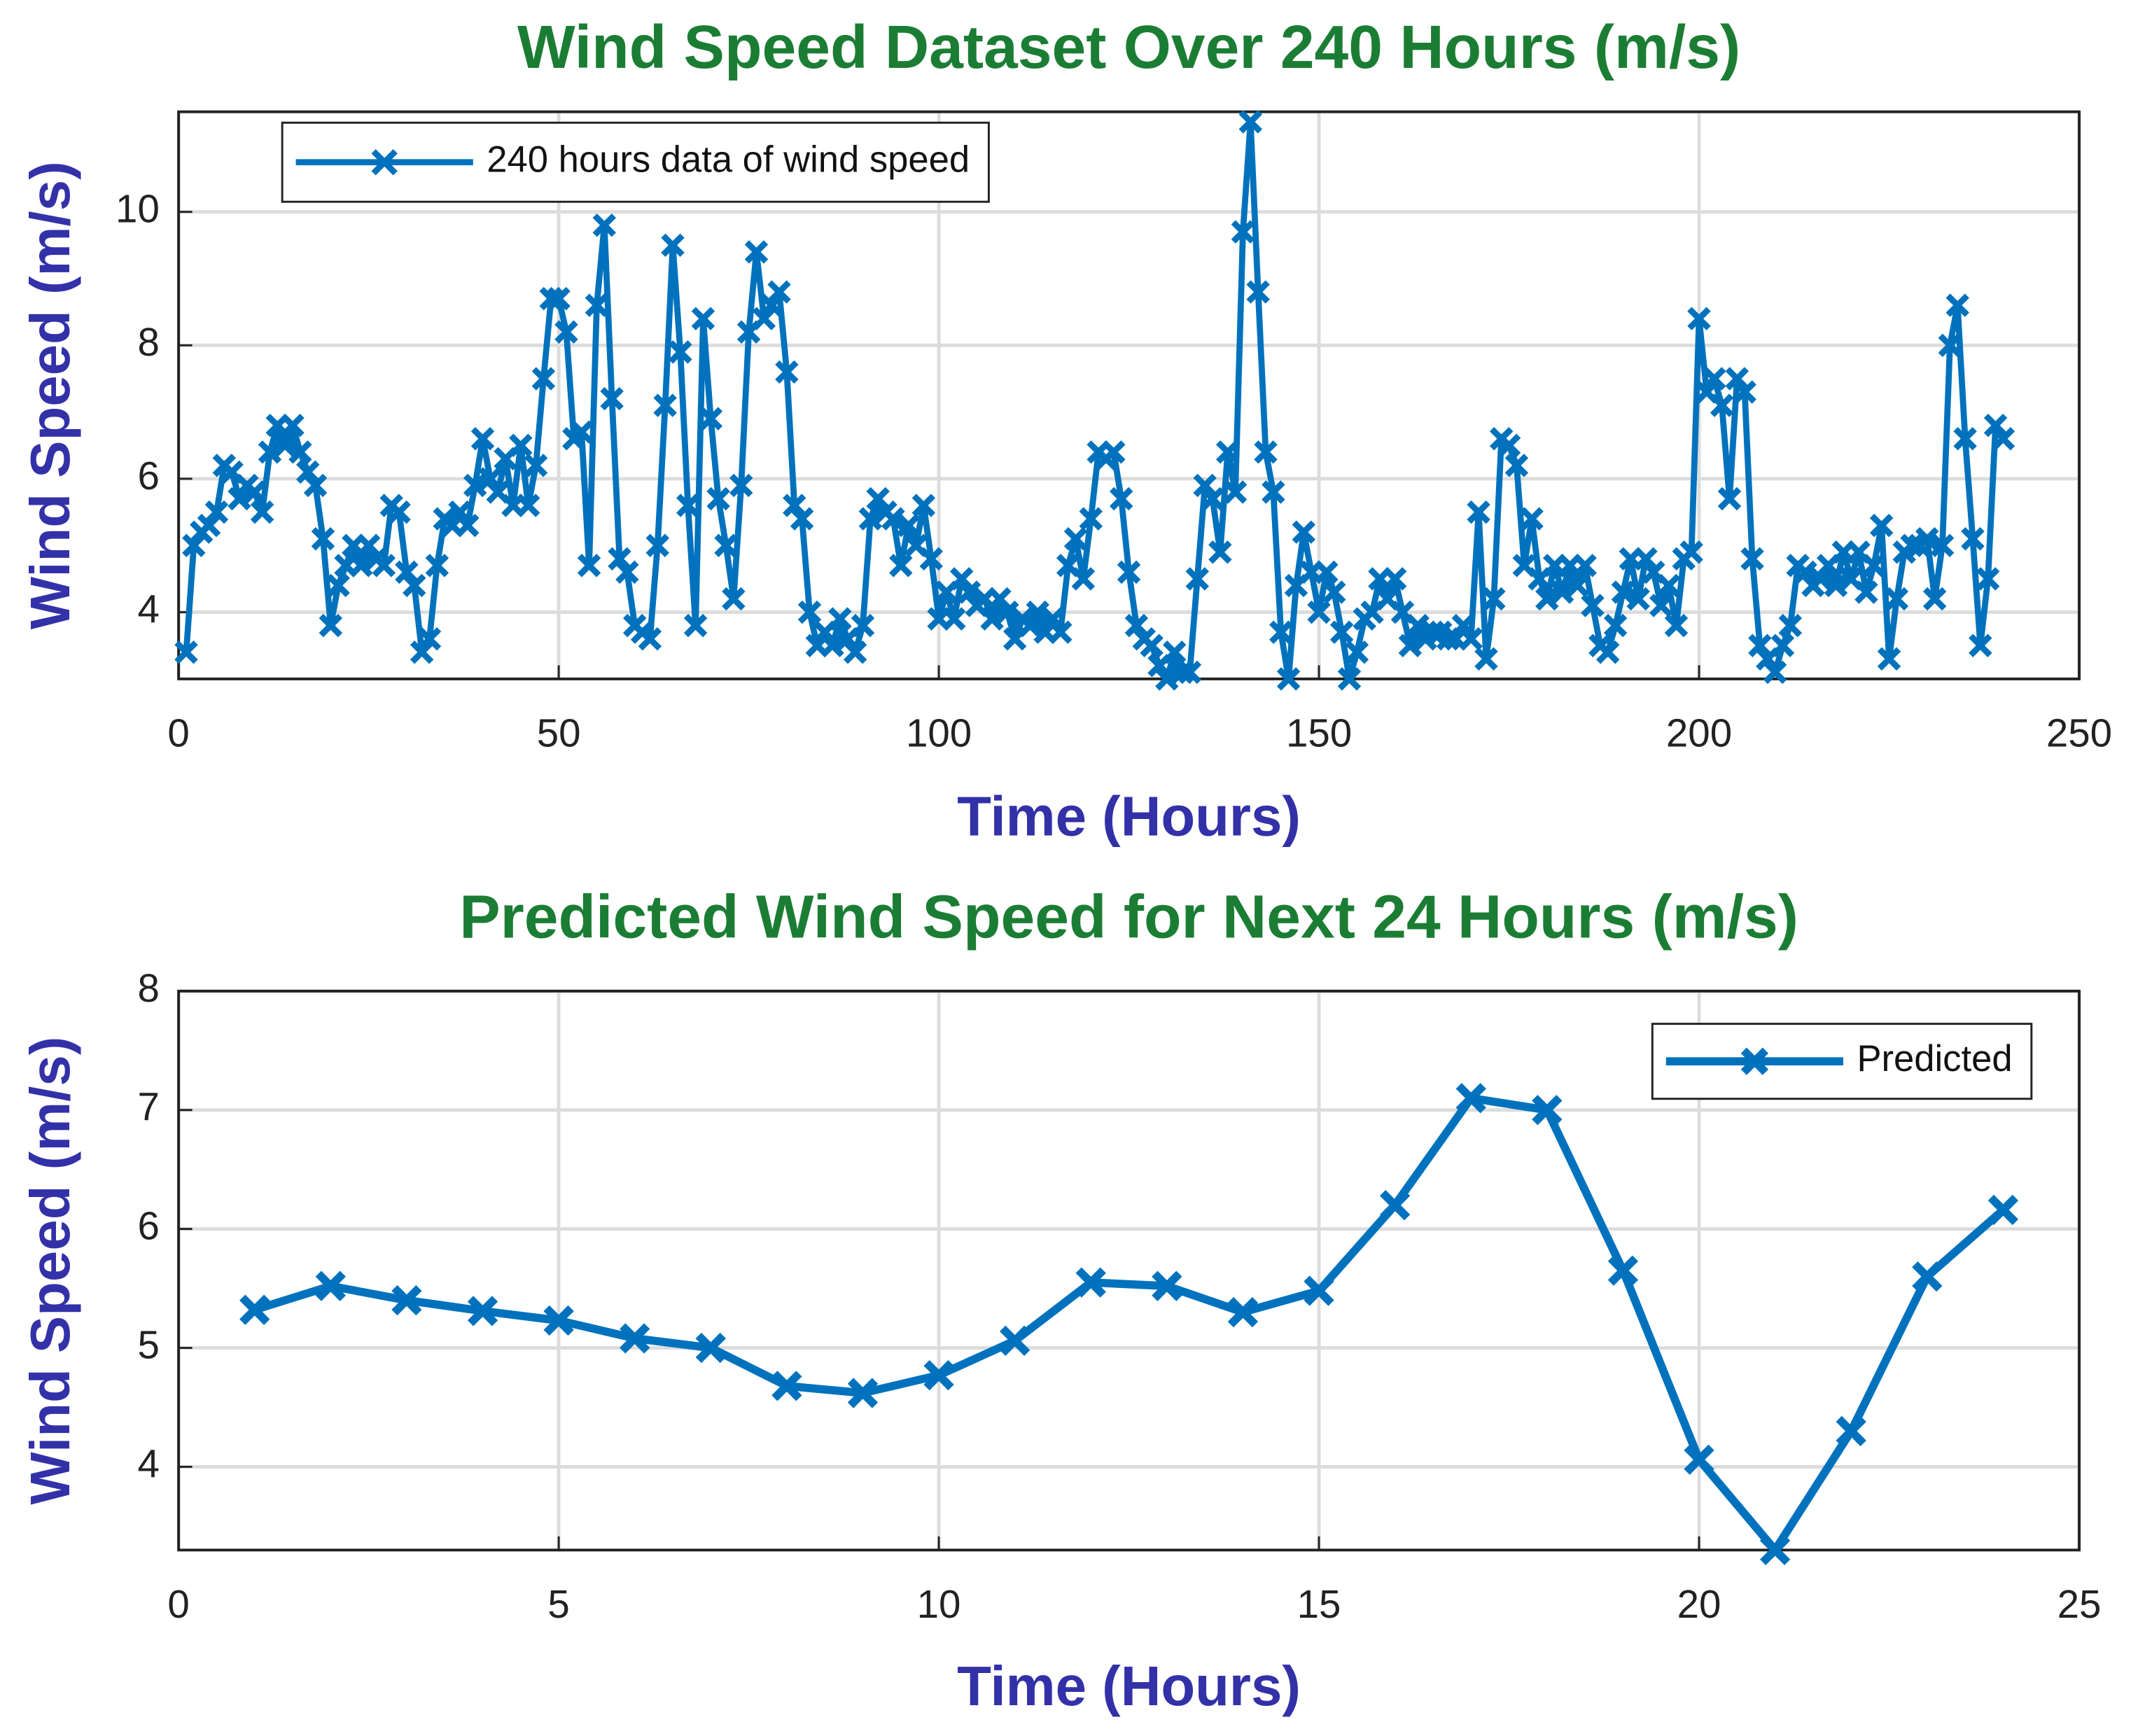 The width and height of the screenshot is (2131, 1736). Describe the element at coordinates (2079, 733) in the screenshot. I see `x-tick-label: 250` at that location.